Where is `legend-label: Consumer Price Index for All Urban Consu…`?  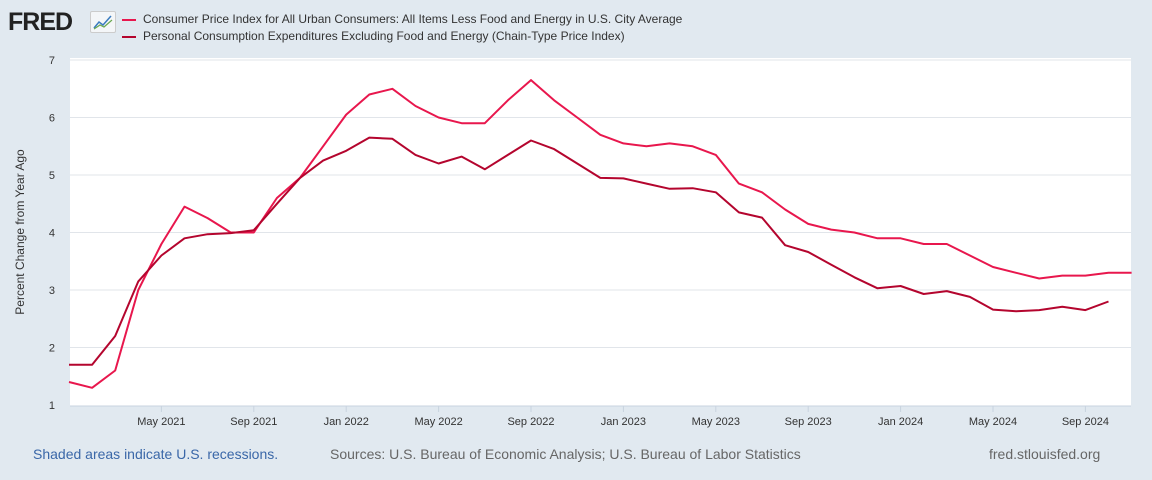
legend-label: Consumer Price Index for All Urban Consu… is located at coordinates (413, 19).